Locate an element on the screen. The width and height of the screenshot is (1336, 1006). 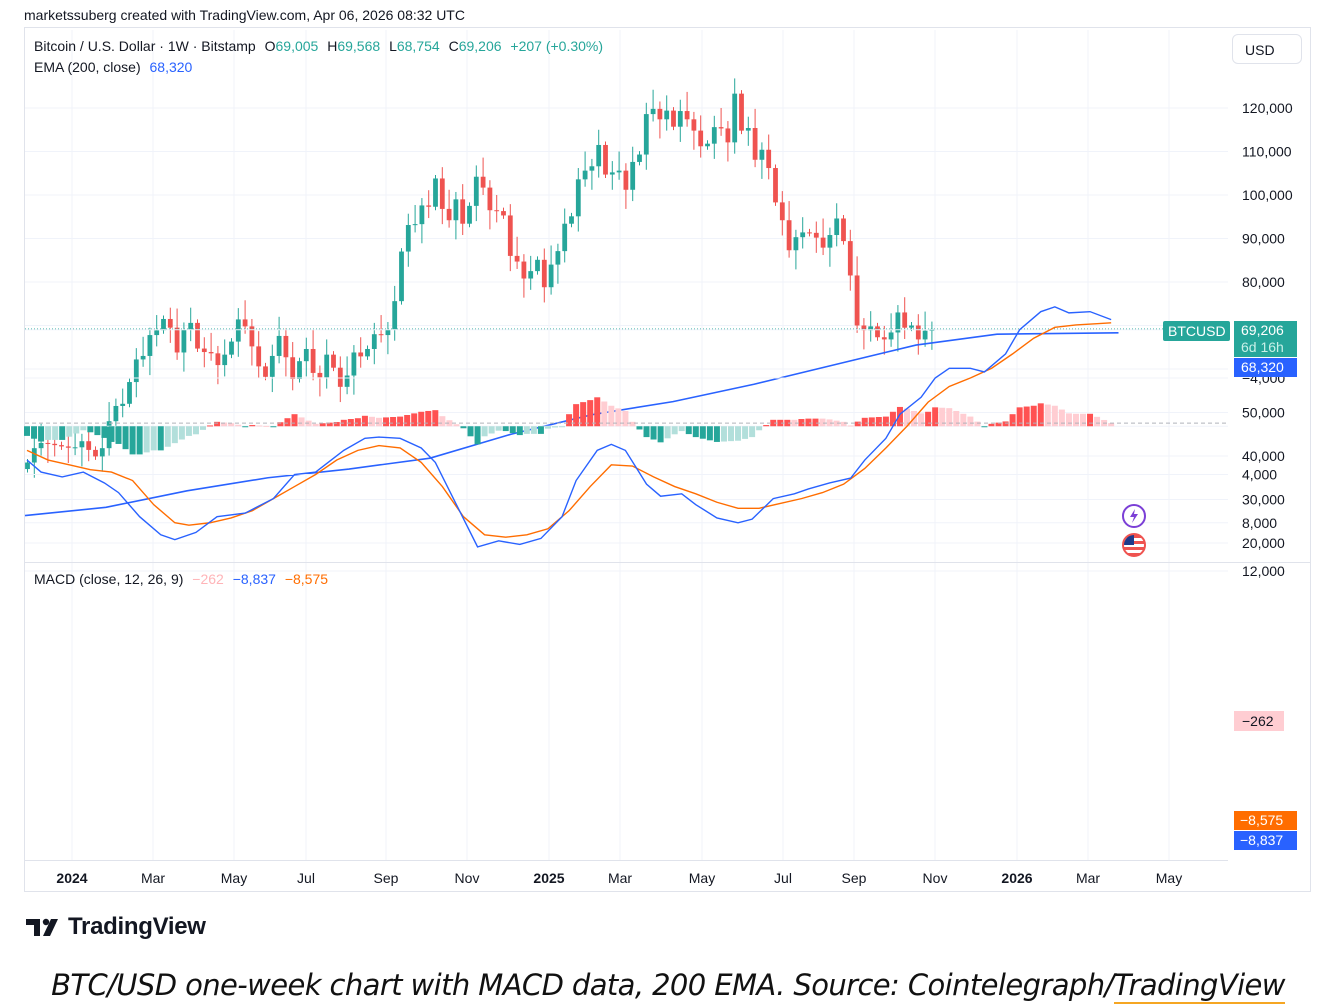
time-tick-label: Mar is located at coordinates (1088, 878).